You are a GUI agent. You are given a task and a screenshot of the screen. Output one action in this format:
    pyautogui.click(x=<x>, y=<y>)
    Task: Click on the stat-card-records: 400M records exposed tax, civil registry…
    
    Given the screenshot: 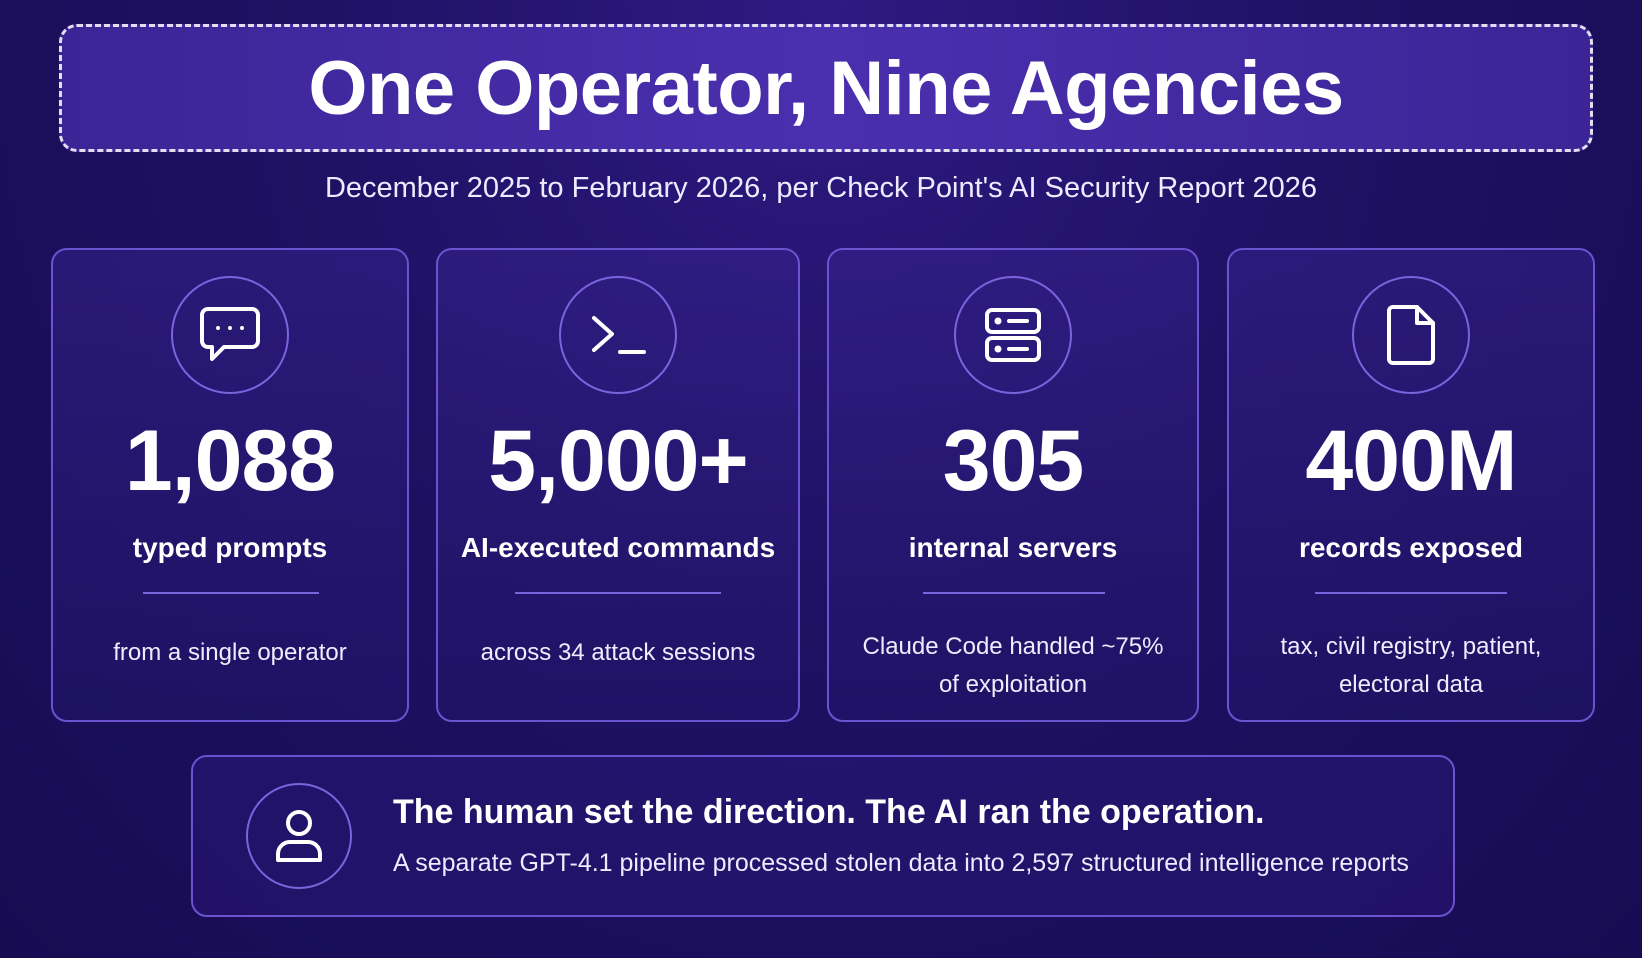 What is the action you would take?
    pyautogui.click(x=1411, y=485)
    